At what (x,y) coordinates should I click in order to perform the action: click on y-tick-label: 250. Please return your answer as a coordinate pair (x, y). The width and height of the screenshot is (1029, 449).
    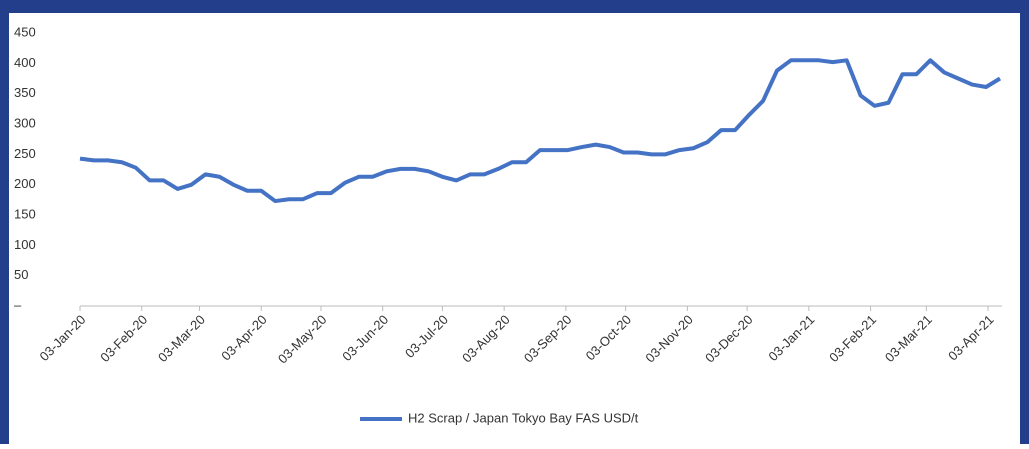
    Looking at the image, I should click on (25, 153).